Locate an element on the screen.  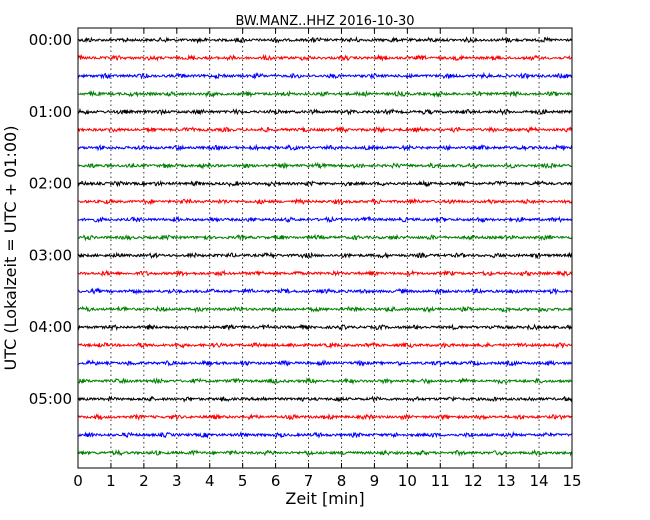
x-tick-label-5: 5 is located at coordinates (243, 481).